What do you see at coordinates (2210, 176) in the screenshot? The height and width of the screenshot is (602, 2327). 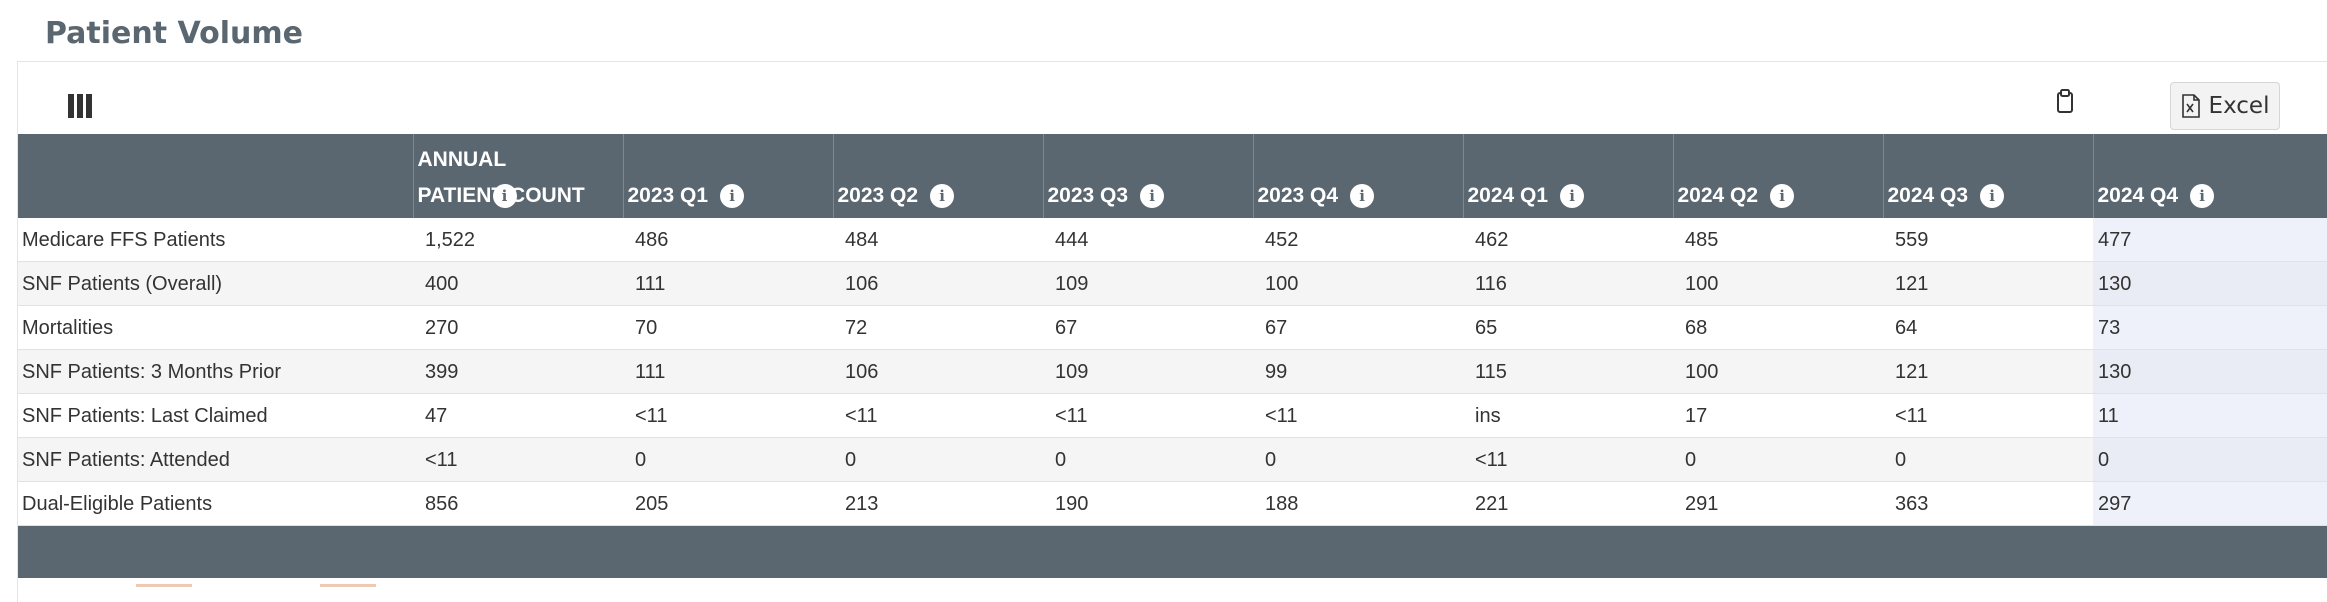 I see `column-header-2024-q4: 2024 Q4 i` at bounding box center [2210, 176].